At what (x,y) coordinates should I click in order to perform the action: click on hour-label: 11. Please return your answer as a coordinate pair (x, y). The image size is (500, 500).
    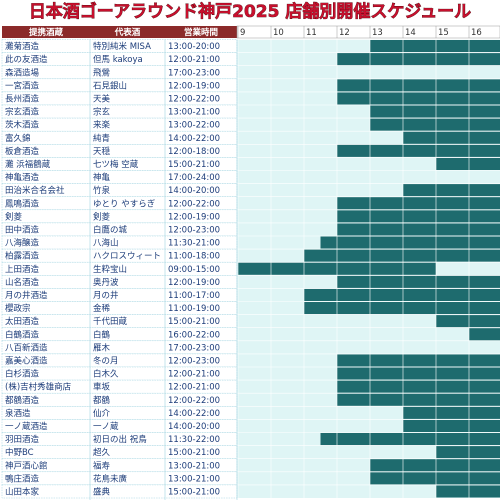
    Looking at the image, I should click on (311, 33).